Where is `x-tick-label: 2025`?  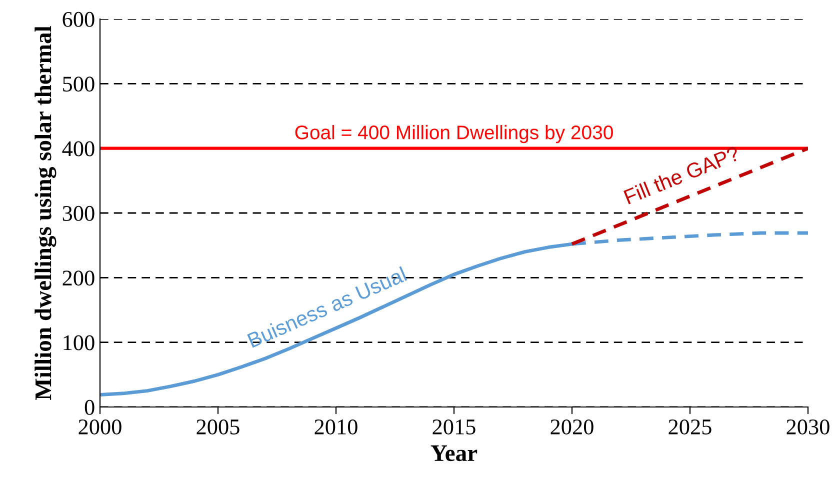
x-tick-label: 2025 is located at coordinates (690, 426).